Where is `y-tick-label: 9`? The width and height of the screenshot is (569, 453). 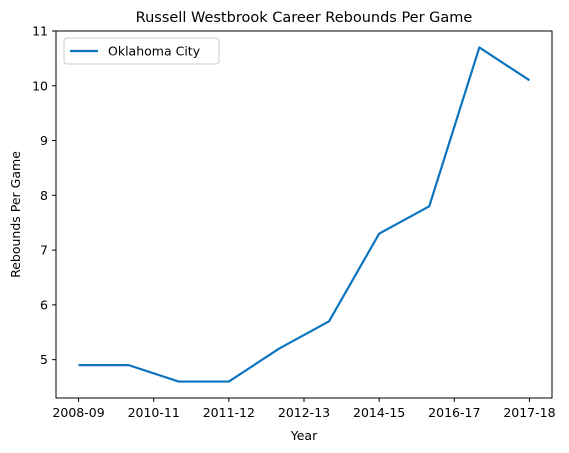
y-tick-label: 9 is located at coordinates (44, 140).